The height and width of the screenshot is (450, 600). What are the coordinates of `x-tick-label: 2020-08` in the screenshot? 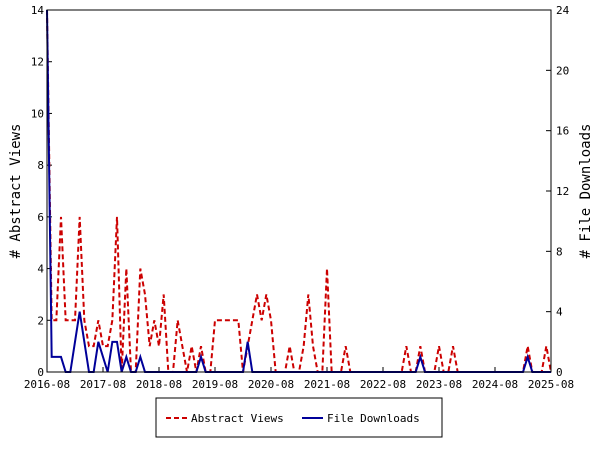 It's located at (271, 384).